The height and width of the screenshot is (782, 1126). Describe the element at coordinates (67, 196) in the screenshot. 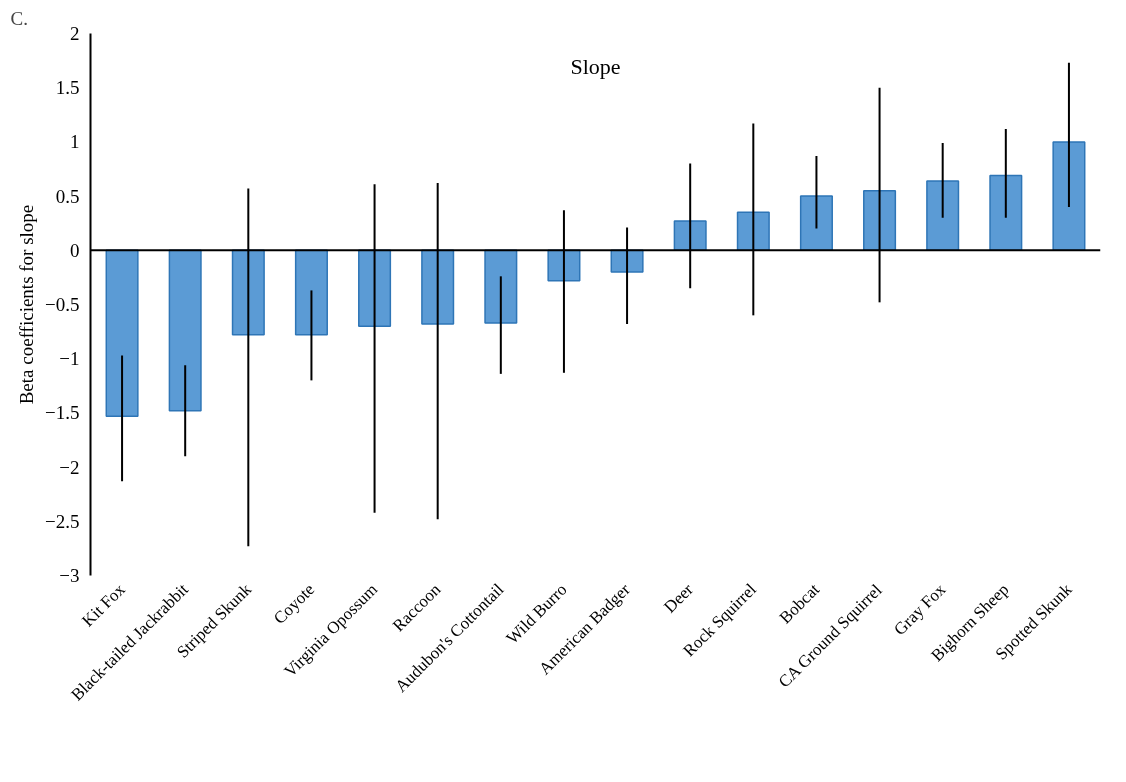

I see `y-tick-label: 0.5` at that location.